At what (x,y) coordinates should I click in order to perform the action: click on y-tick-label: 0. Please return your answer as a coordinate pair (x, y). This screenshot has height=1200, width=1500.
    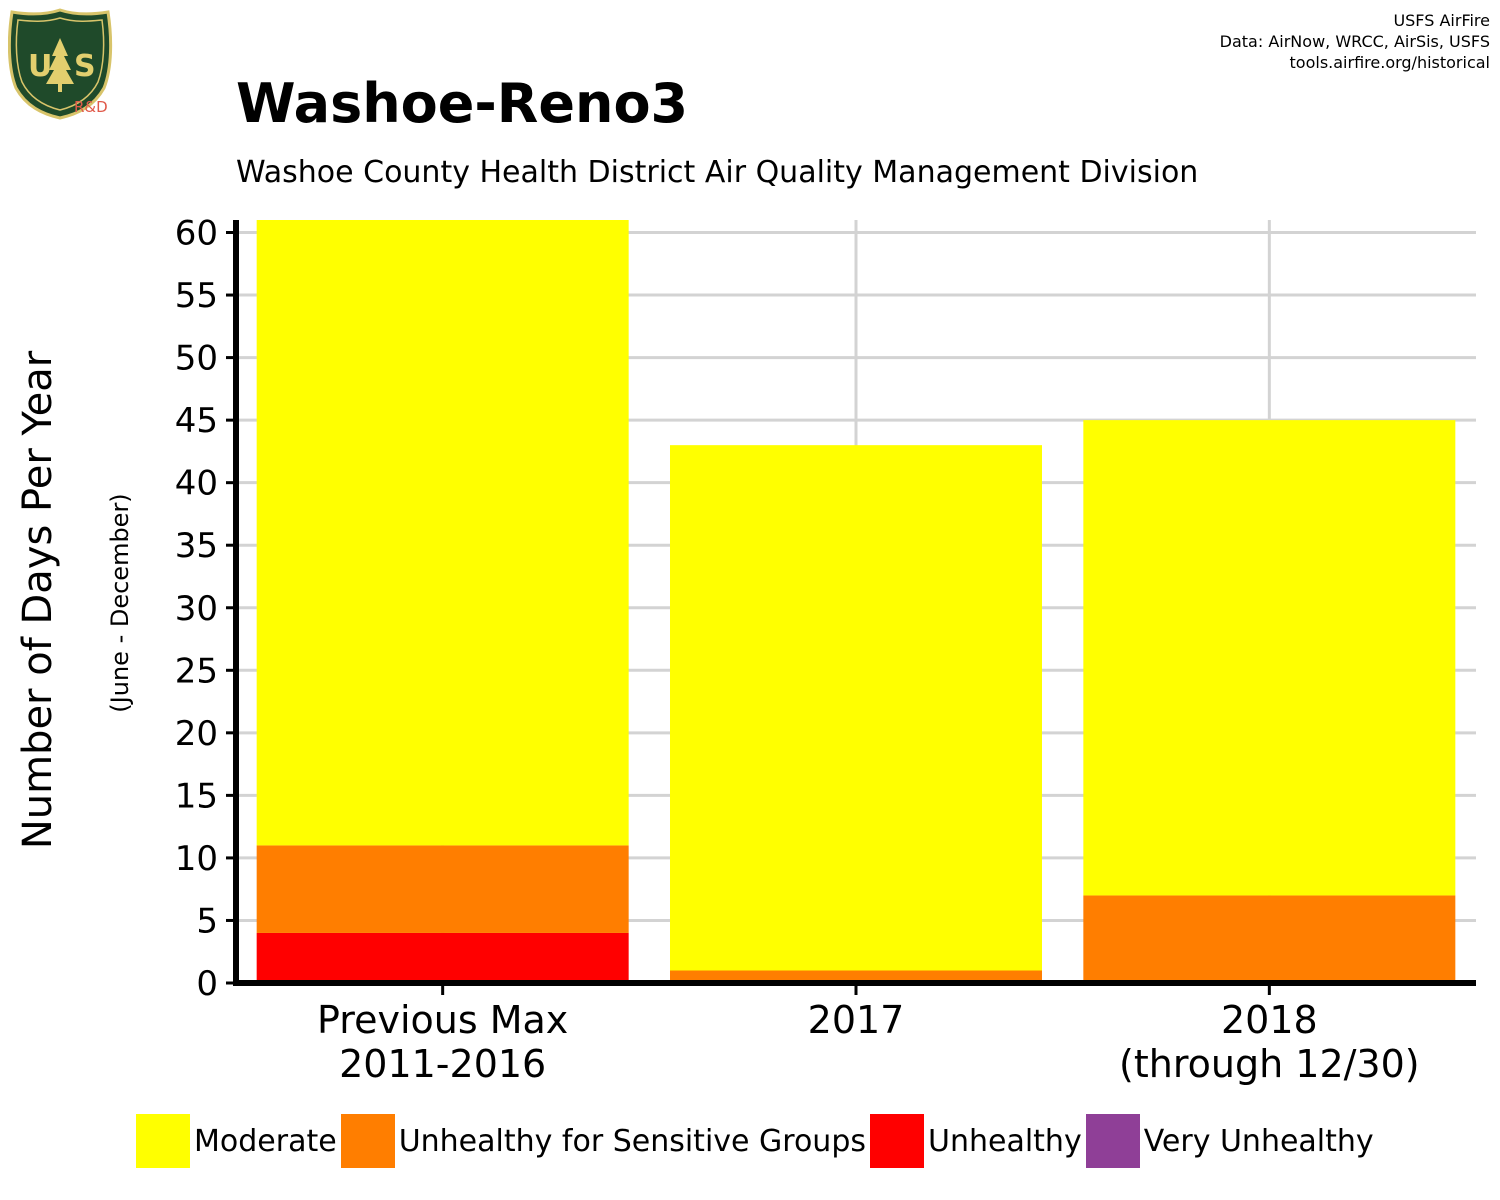
    Looking at the image, I should click on (207, 984).